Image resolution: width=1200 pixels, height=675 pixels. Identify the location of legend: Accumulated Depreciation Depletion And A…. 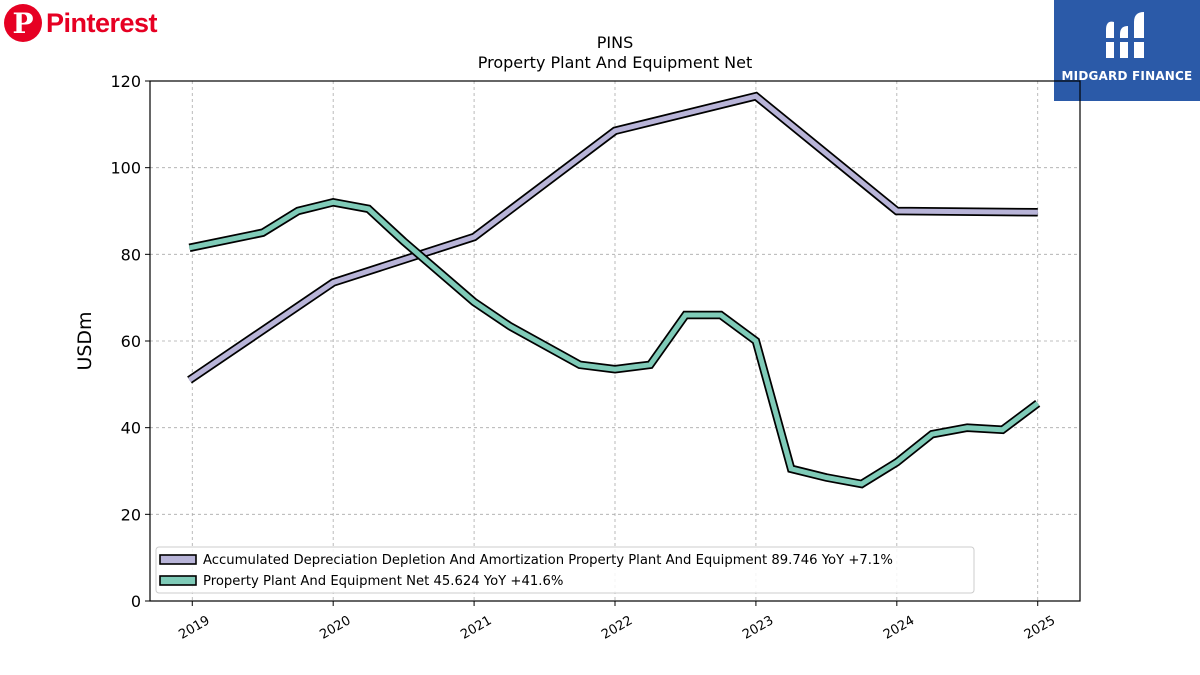
(565, 570).